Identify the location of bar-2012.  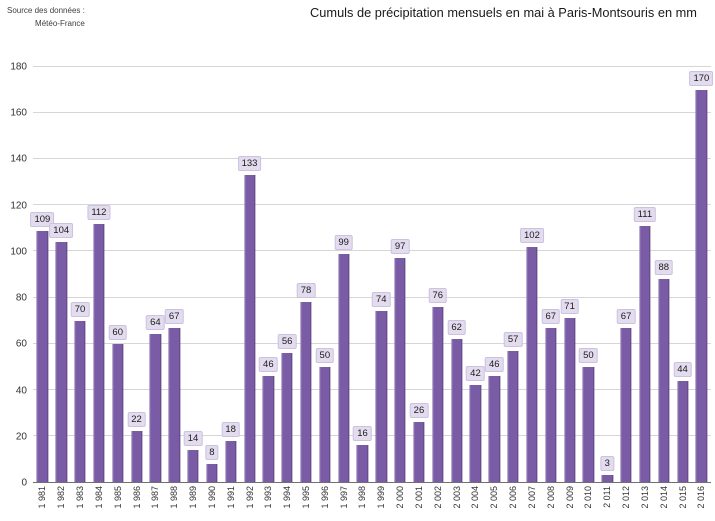
(626, 404).